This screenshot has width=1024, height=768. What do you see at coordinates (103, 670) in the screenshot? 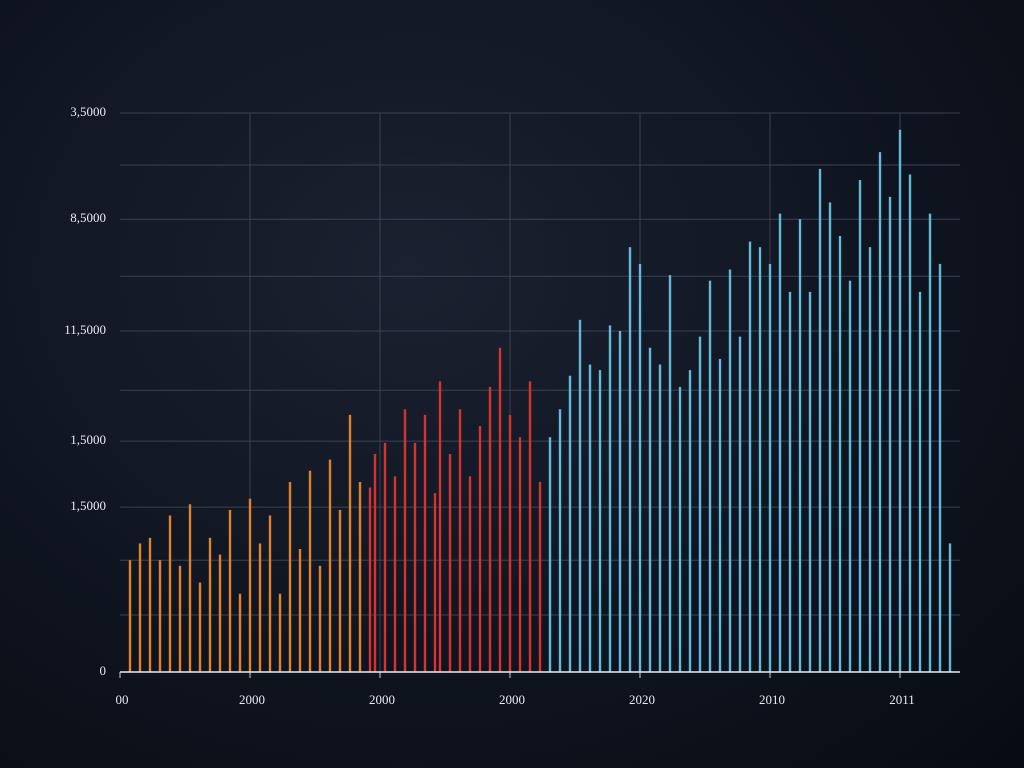
I see `y-tick-label: 0` at bounding box center [103, 670].